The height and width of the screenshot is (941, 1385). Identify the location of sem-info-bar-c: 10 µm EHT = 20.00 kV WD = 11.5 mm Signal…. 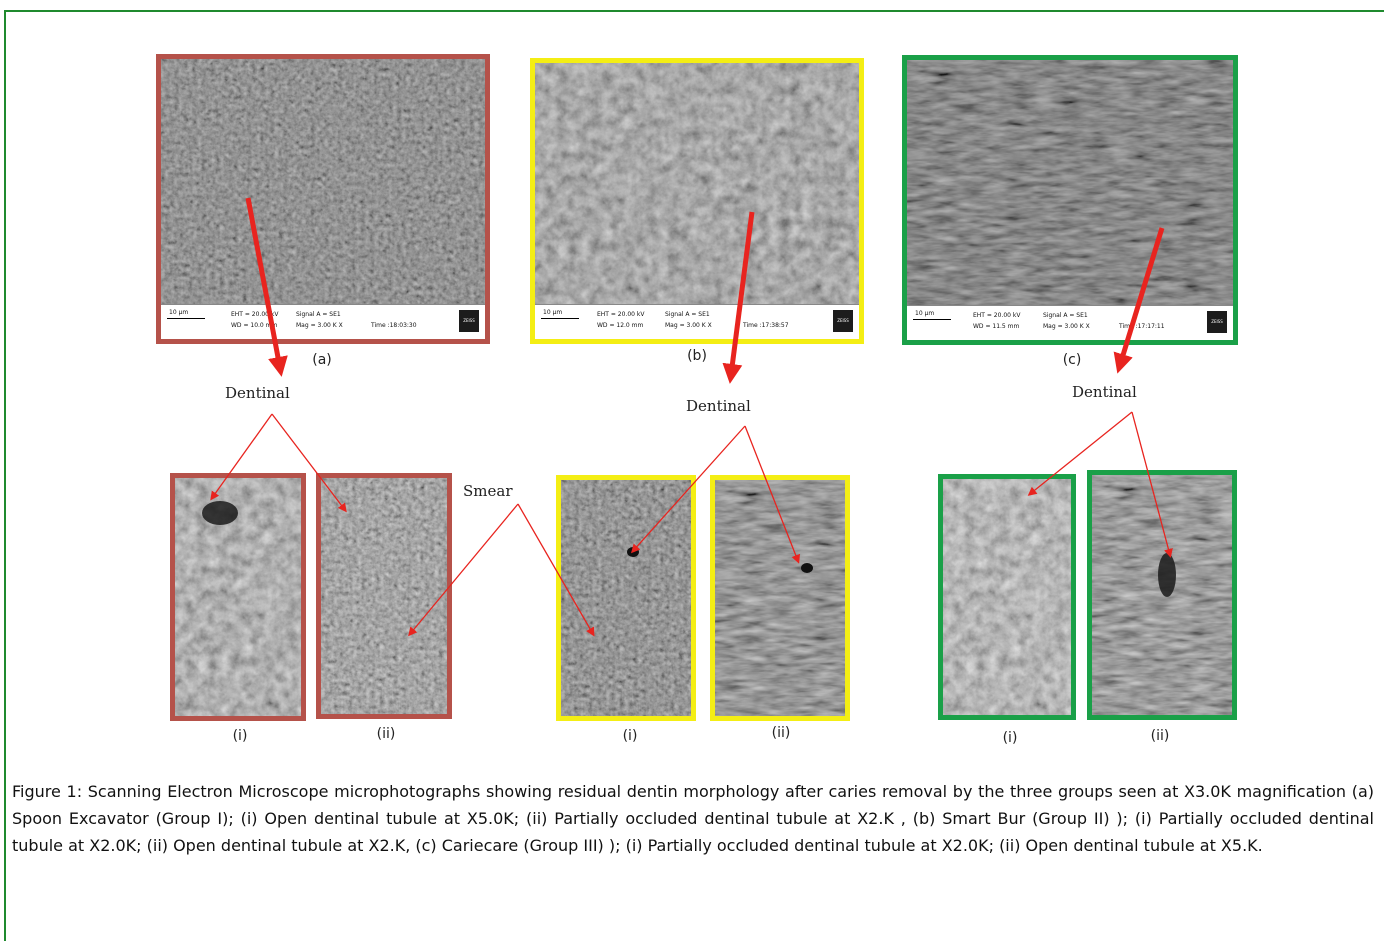
(1070, 322).